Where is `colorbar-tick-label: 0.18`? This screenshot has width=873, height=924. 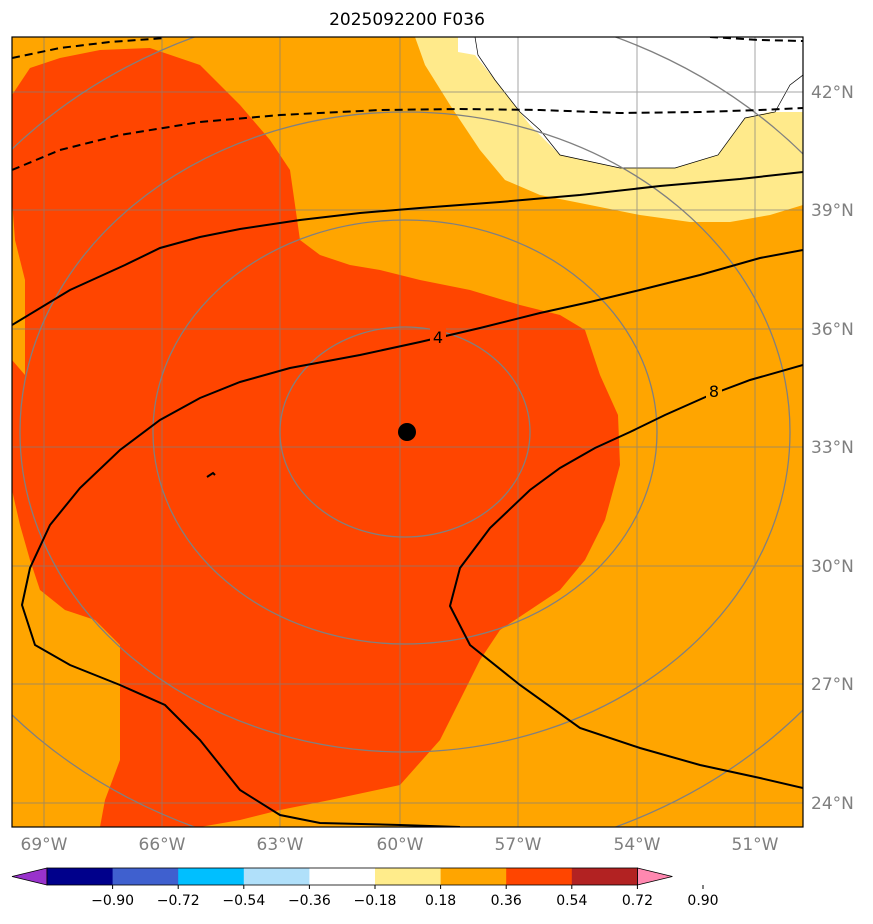 colorbar-tick-label: 0.18 is located at coordinates (440, 901).